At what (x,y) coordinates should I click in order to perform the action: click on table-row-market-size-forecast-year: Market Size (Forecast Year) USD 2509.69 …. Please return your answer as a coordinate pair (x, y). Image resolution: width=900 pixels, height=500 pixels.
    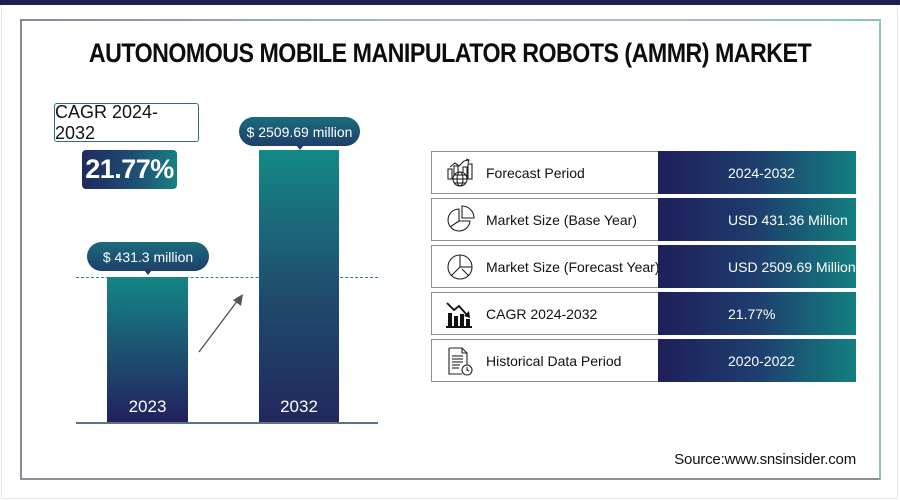
    Looking at the image, I should click on (643, 266).